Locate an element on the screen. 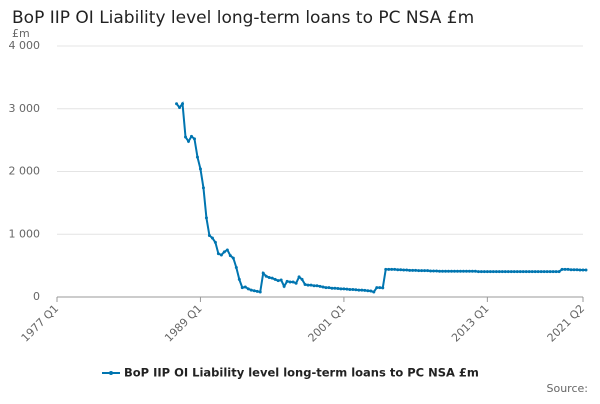 This screenshot has width=600, height=404. x-tick-label: 2021 Q2 is located at coordinates (566, 323).